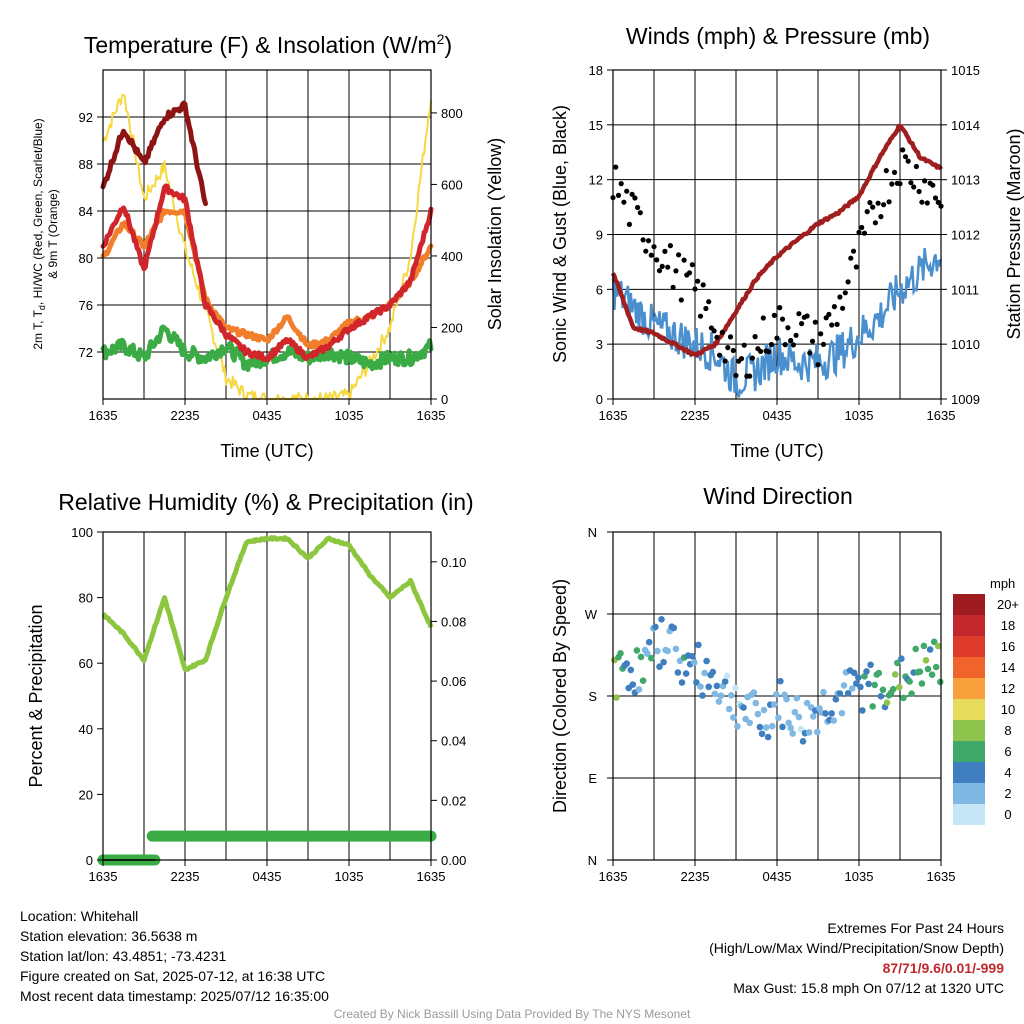 The height and width of the screenshot is (1024, 1024). What do you see at coordinates (592, 778) in the screenshot?
I see `direction-y-tick-label: E` at bounding box center [592, 778].